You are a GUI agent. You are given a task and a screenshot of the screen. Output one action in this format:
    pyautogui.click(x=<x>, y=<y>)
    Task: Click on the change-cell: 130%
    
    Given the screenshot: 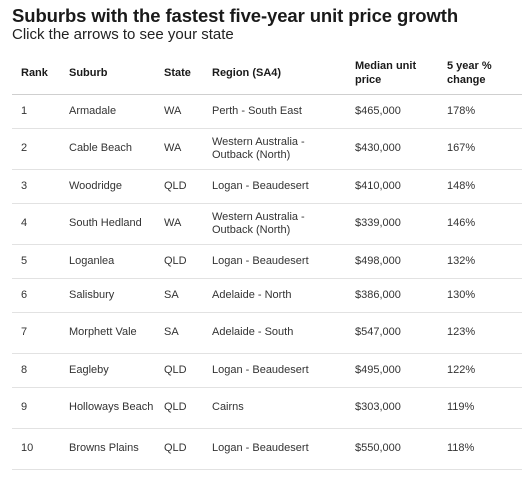 What is the action you would take?
    pyautogui.click(x=480, y=295)
    